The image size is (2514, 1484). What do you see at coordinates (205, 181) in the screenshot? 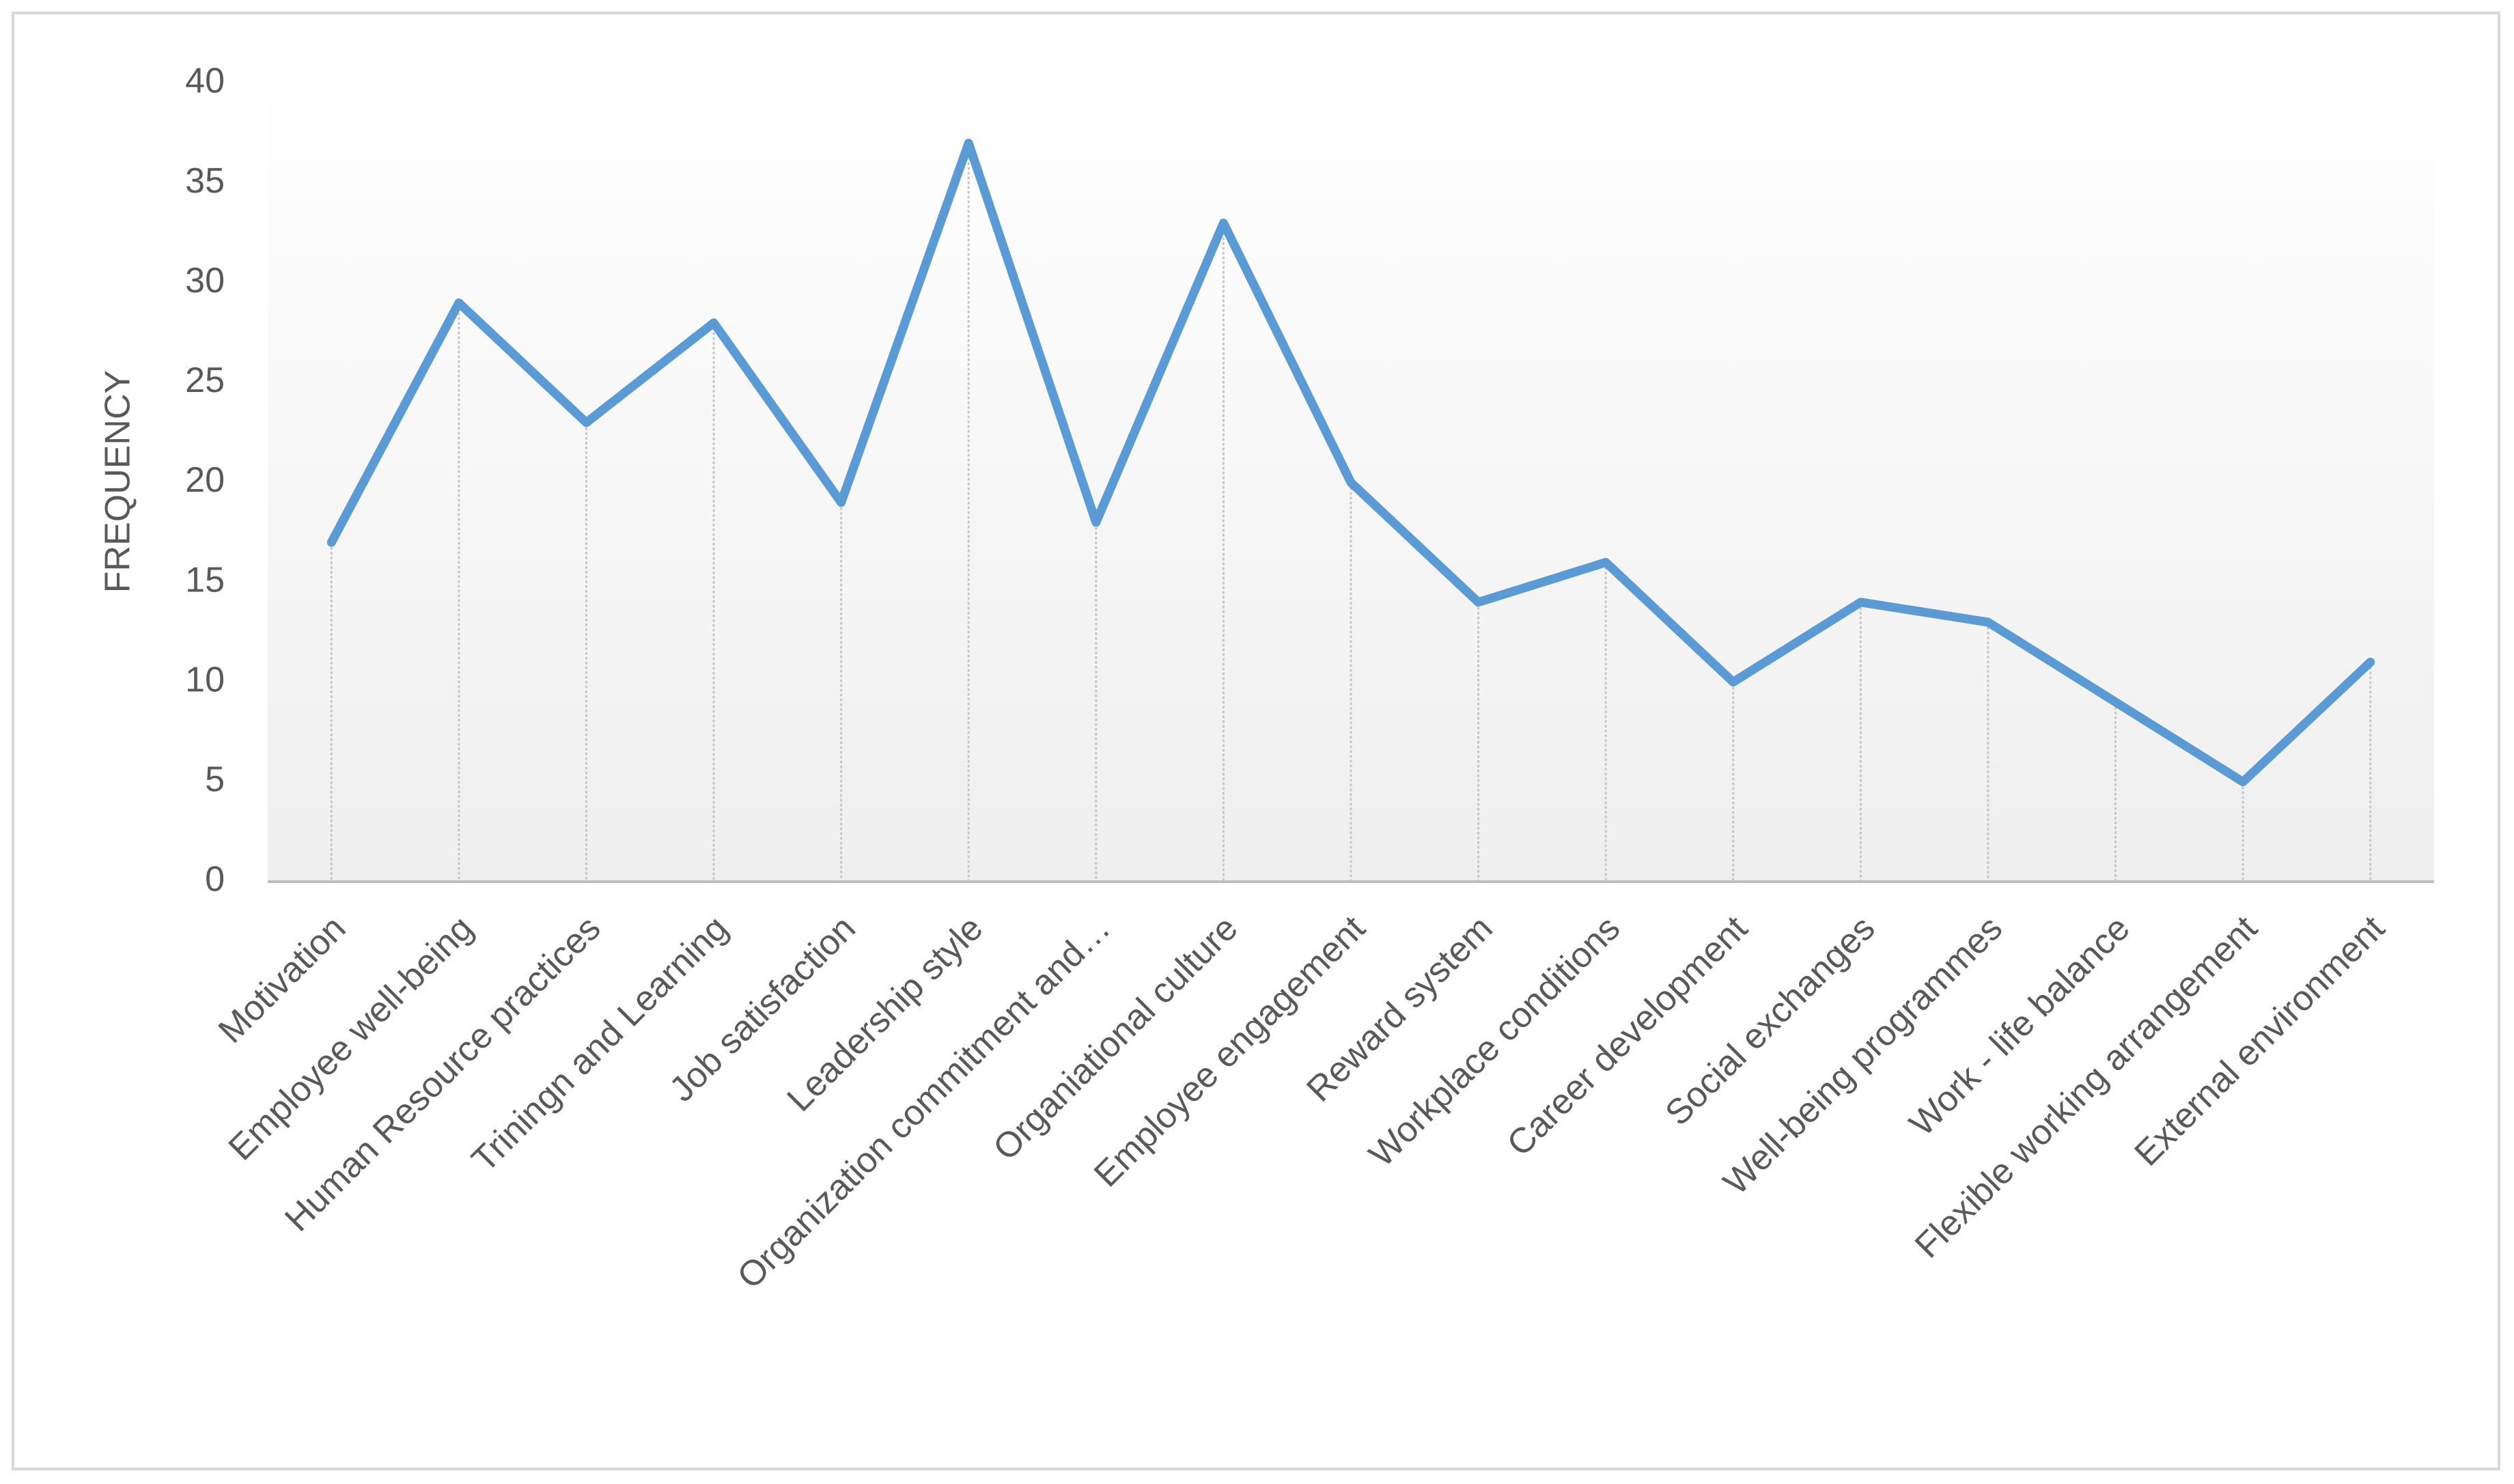
I see `y-tick-label: 35` at bounding box center [205, 181].